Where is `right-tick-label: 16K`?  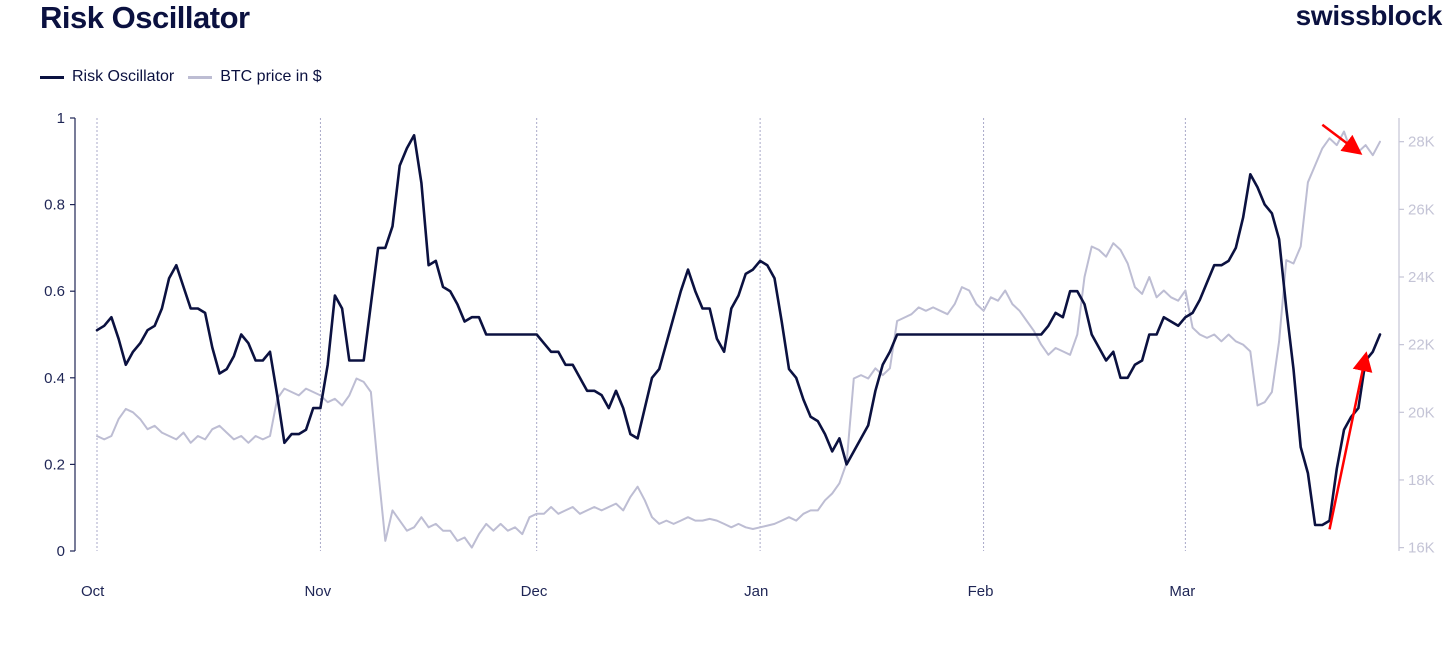 right-tick-label: 16K is located at coordinates (1421, 548).